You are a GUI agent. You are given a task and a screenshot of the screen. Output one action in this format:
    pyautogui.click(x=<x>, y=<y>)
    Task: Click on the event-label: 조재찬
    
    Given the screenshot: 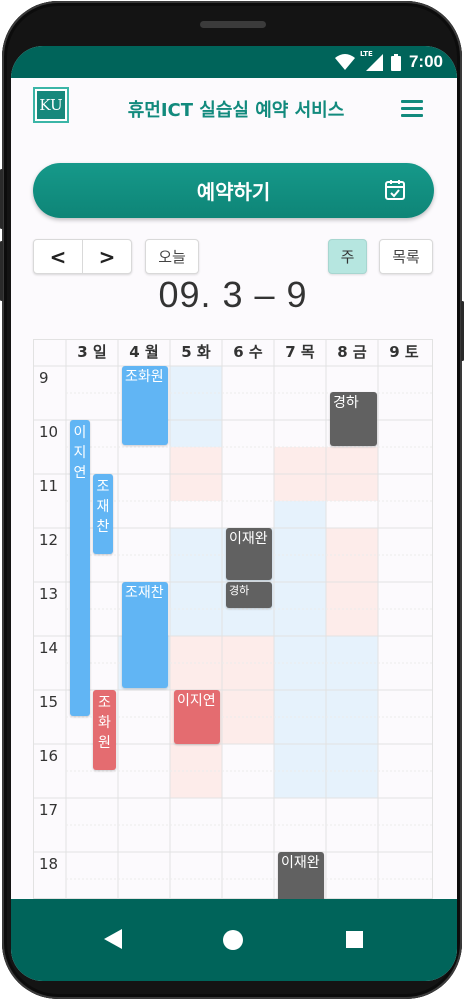 What is the action you would take?
    pyautogui.click(x=144, y=593)
    